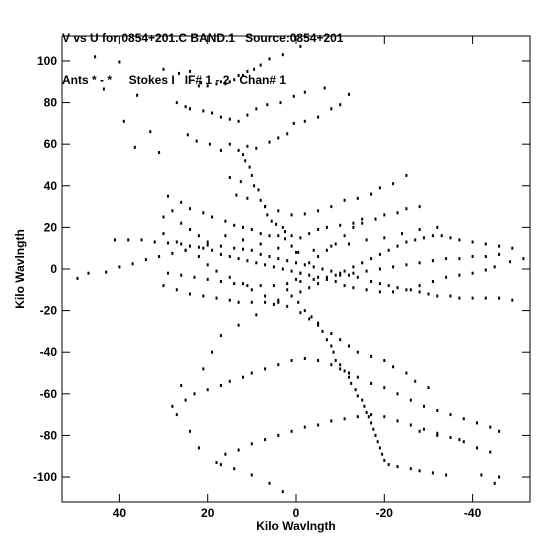  What do you see at coordinates (51, 227) in the screenshot?
I see `y-tick-label: 20` at bounding box center [51, 227].